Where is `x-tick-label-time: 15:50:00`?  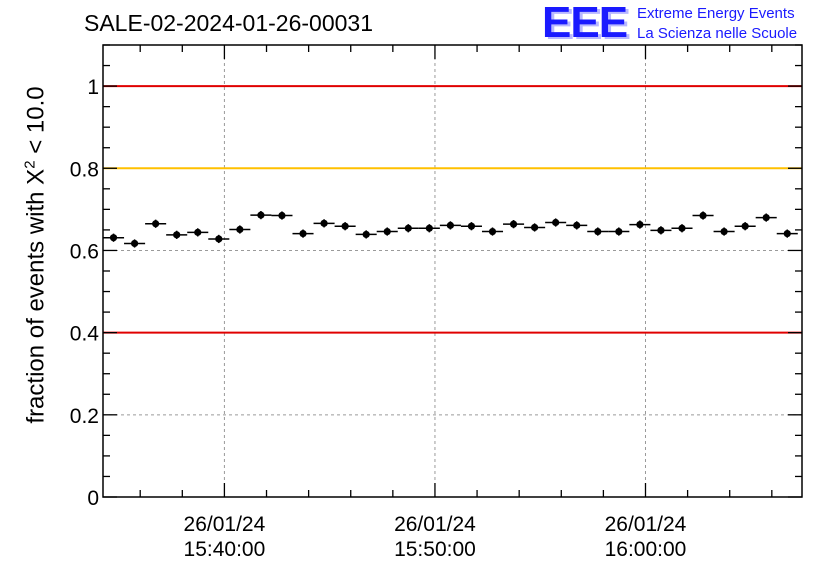 x-tick-label-time: 15:50:00 is located at coordinates (435, 549).